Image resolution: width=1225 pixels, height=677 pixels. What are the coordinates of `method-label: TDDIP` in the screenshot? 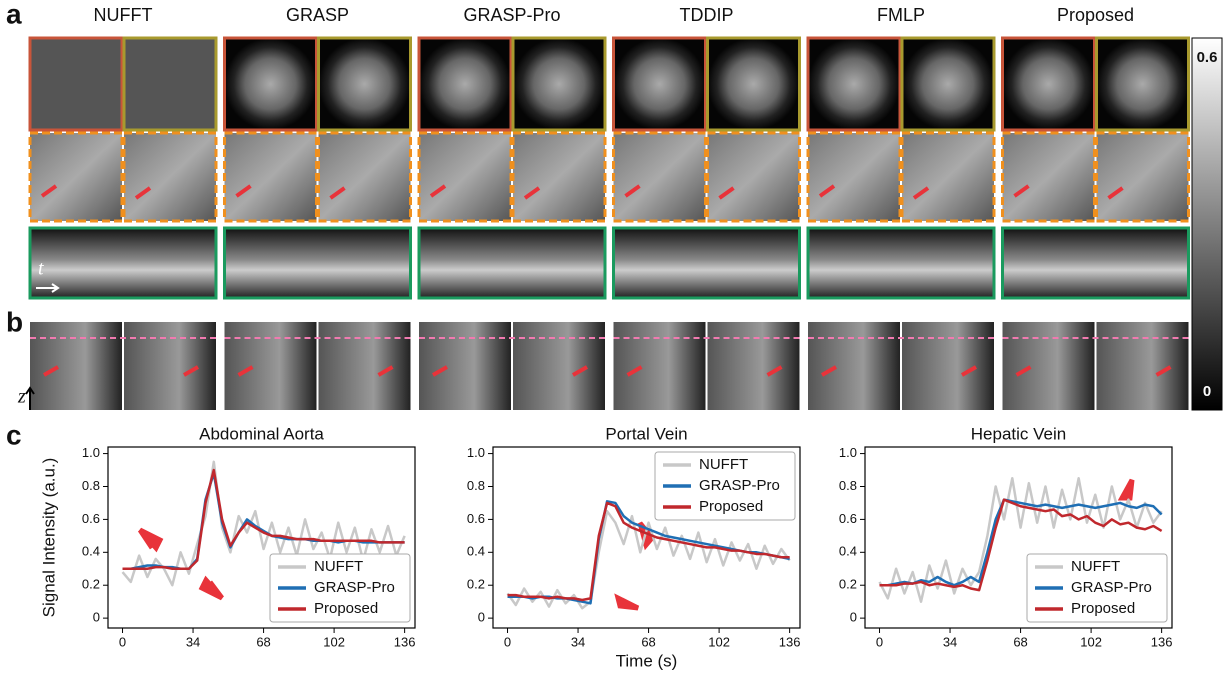 It's located at (707, 15).